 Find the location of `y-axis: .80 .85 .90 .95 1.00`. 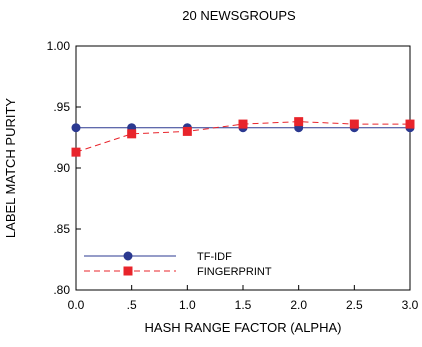

y-axis: .80 .85 .90 .95 1.00 is located at coordinates (64, 168).